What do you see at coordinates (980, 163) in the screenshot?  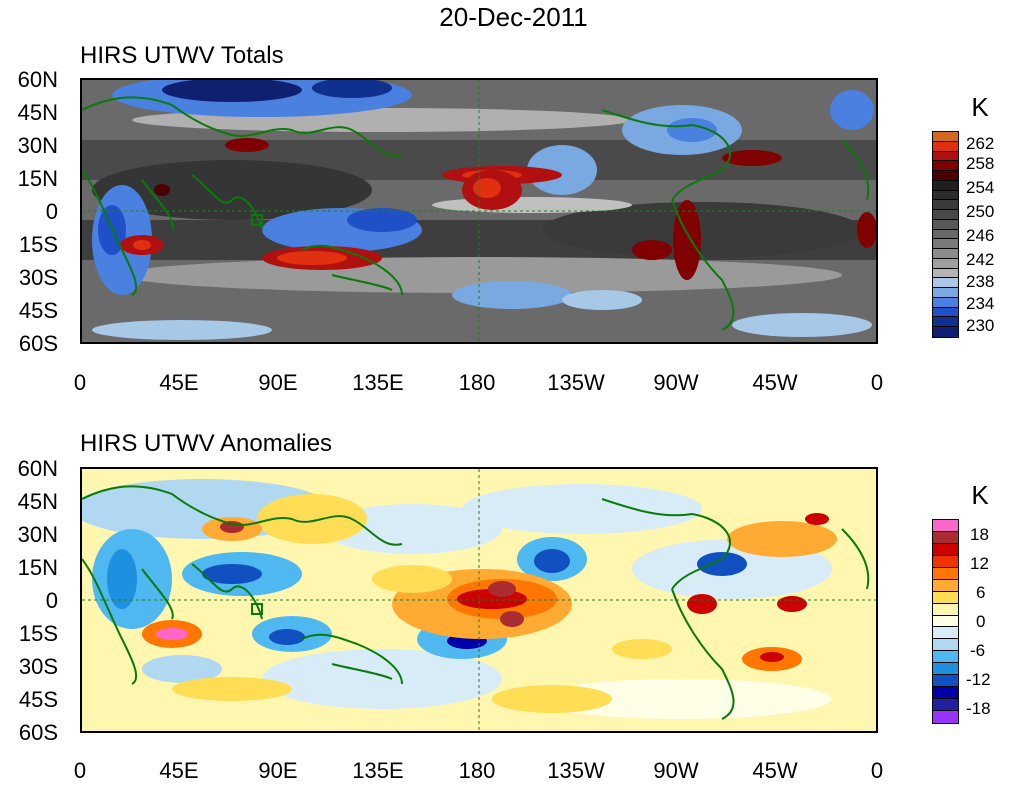 I see `totals-colorbar-label: 258` at bounding box center [980, 163].